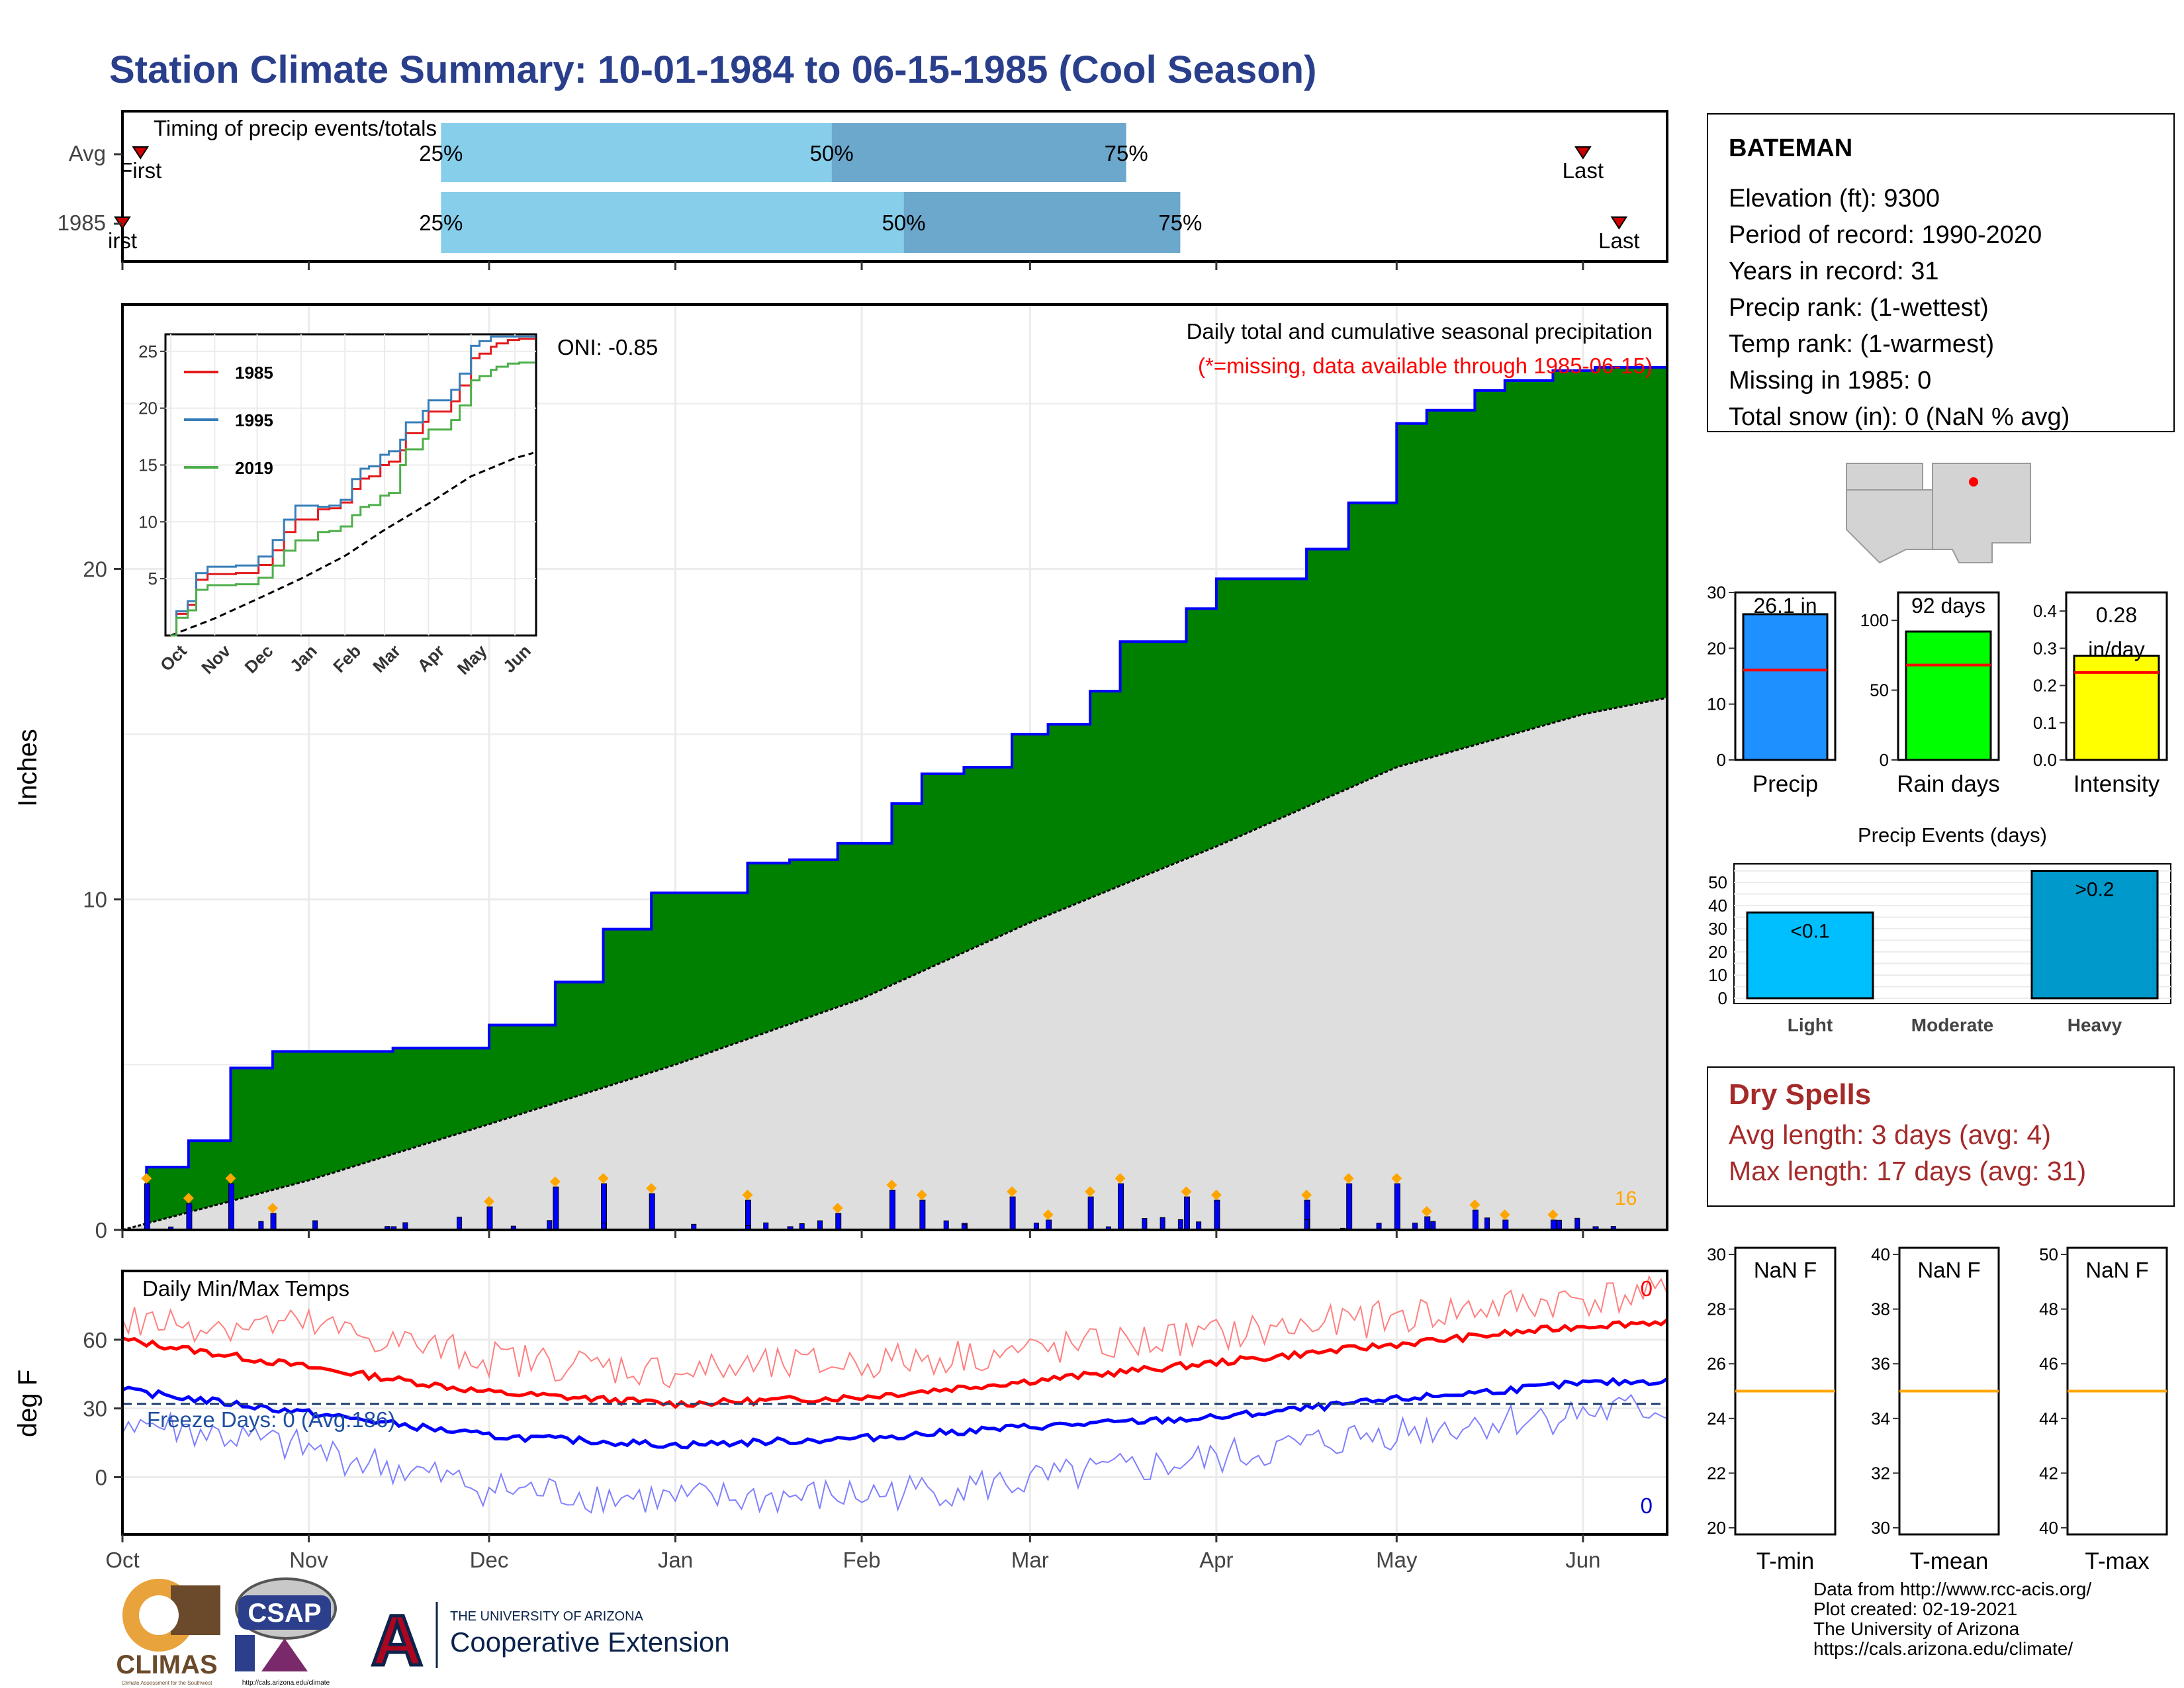  Describe the element at coordinates (87, 153) in the screenshot. I see `timing-row-avg-label: Avg` at that location.